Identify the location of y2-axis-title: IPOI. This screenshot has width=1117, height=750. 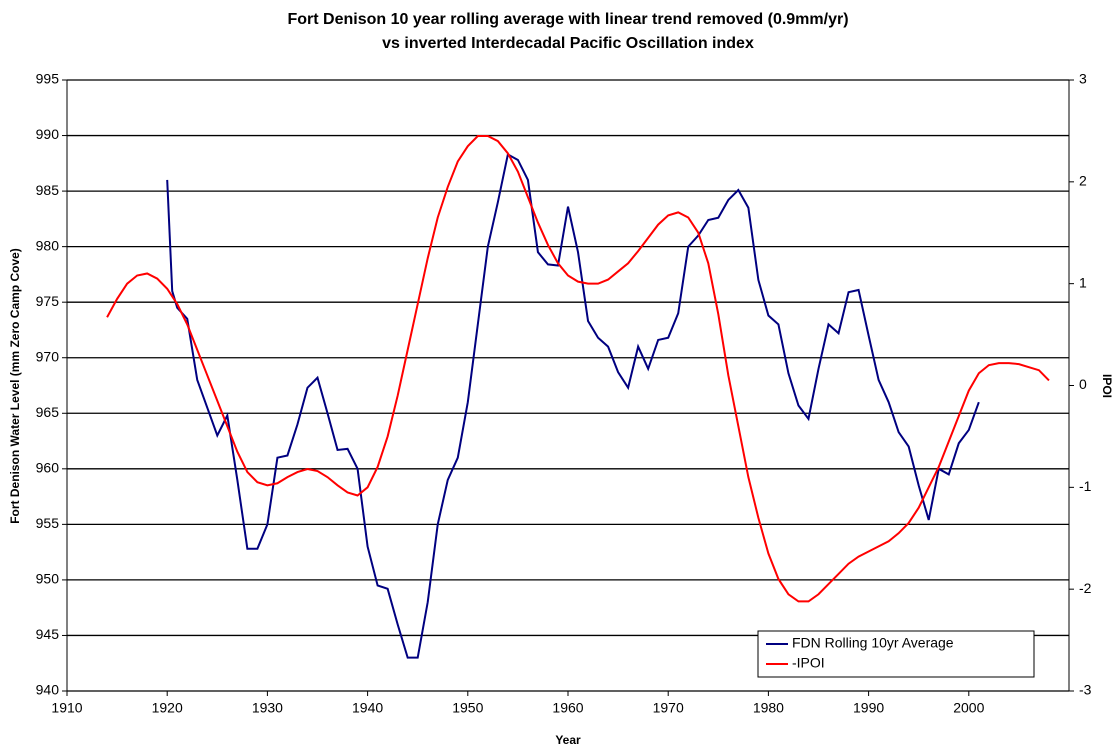
(1107, 386).